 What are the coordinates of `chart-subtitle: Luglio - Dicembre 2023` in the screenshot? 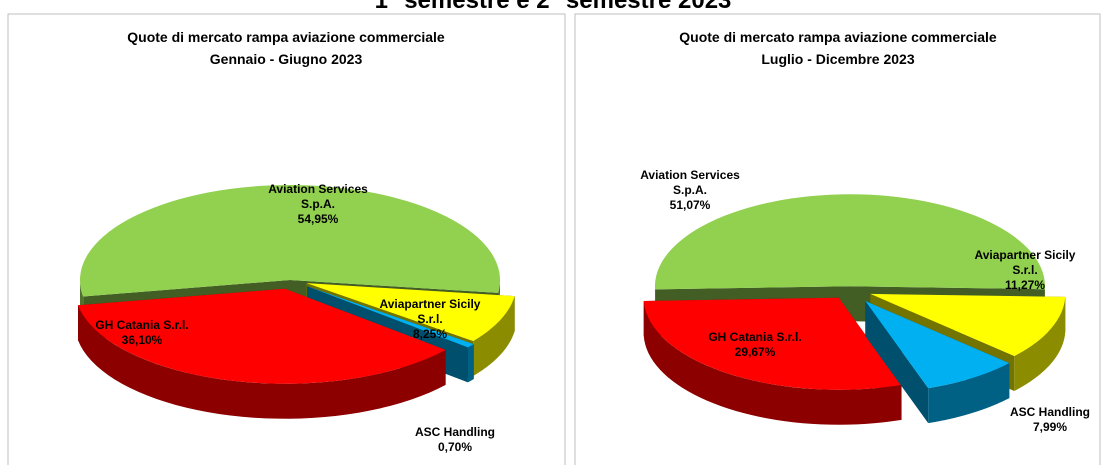 It's located at (837, 59).